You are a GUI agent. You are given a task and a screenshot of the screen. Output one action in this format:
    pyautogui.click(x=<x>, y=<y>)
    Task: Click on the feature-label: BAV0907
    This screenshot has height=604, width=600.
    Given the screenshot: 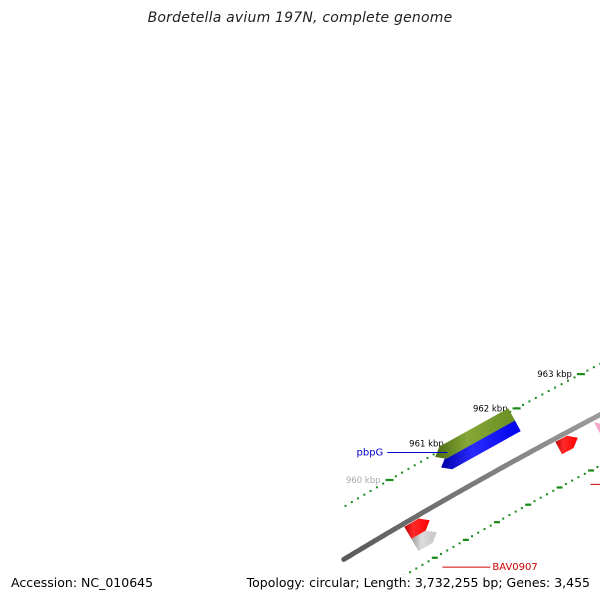 What is the action you would take?
    pyautogui.click(x=514, y=567)
    